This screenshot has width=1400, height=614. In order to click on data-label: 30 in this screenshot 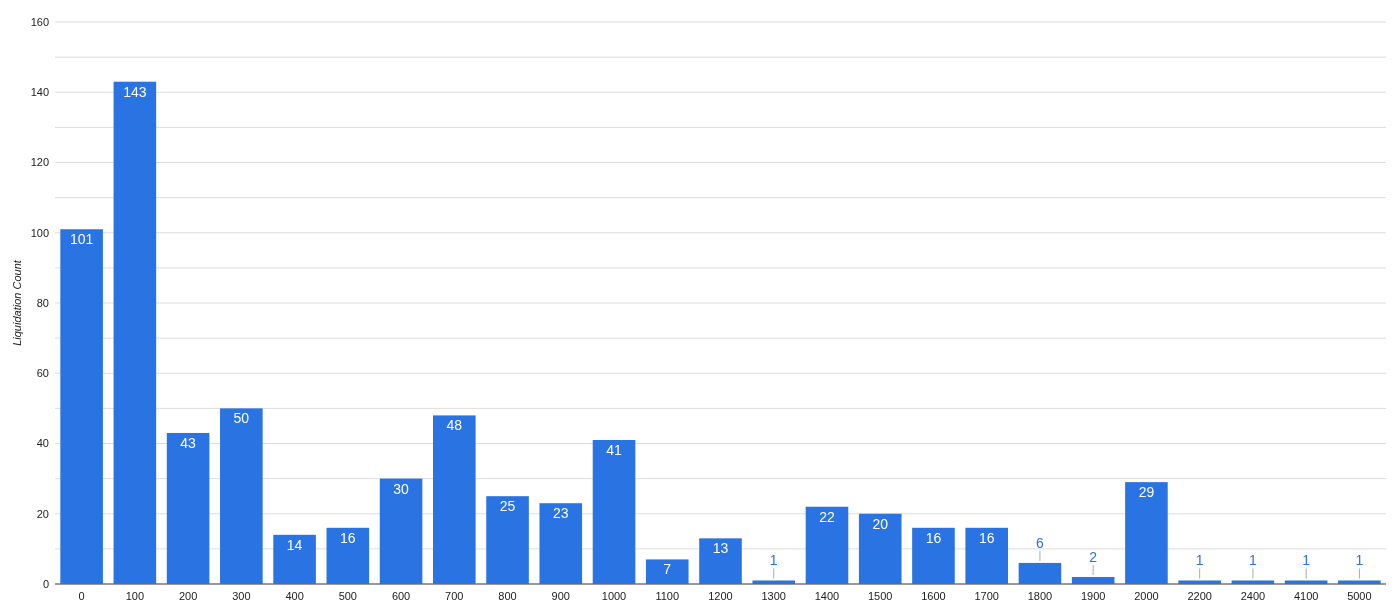, I will do `click(401, 488)`.